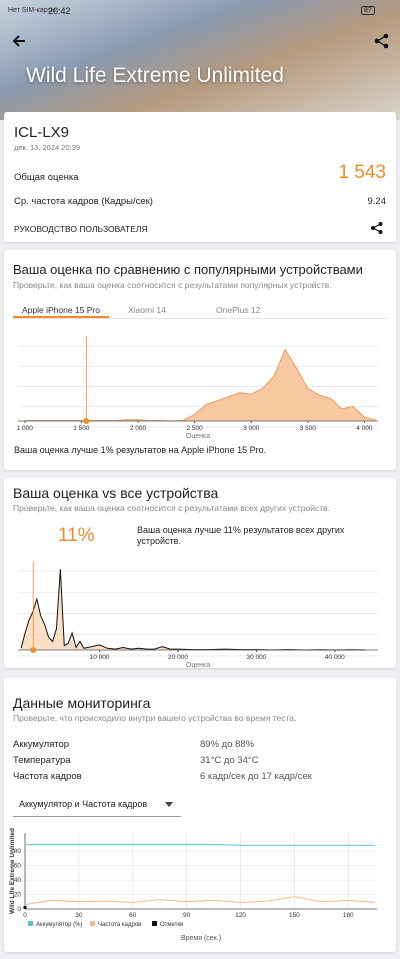 This screenshot has height=959, width=400. I want to click on tab: Xiaomi 14, so click(147, 310).